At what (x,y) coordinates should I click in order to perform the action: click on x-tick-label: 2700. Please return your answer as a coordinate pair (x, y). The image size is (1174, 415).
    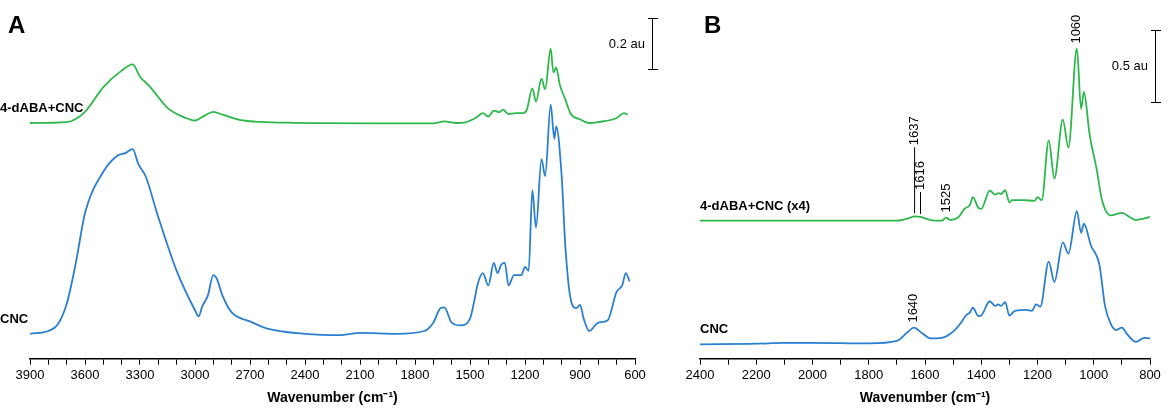
    Looking at the image, I should click on (250, 374).